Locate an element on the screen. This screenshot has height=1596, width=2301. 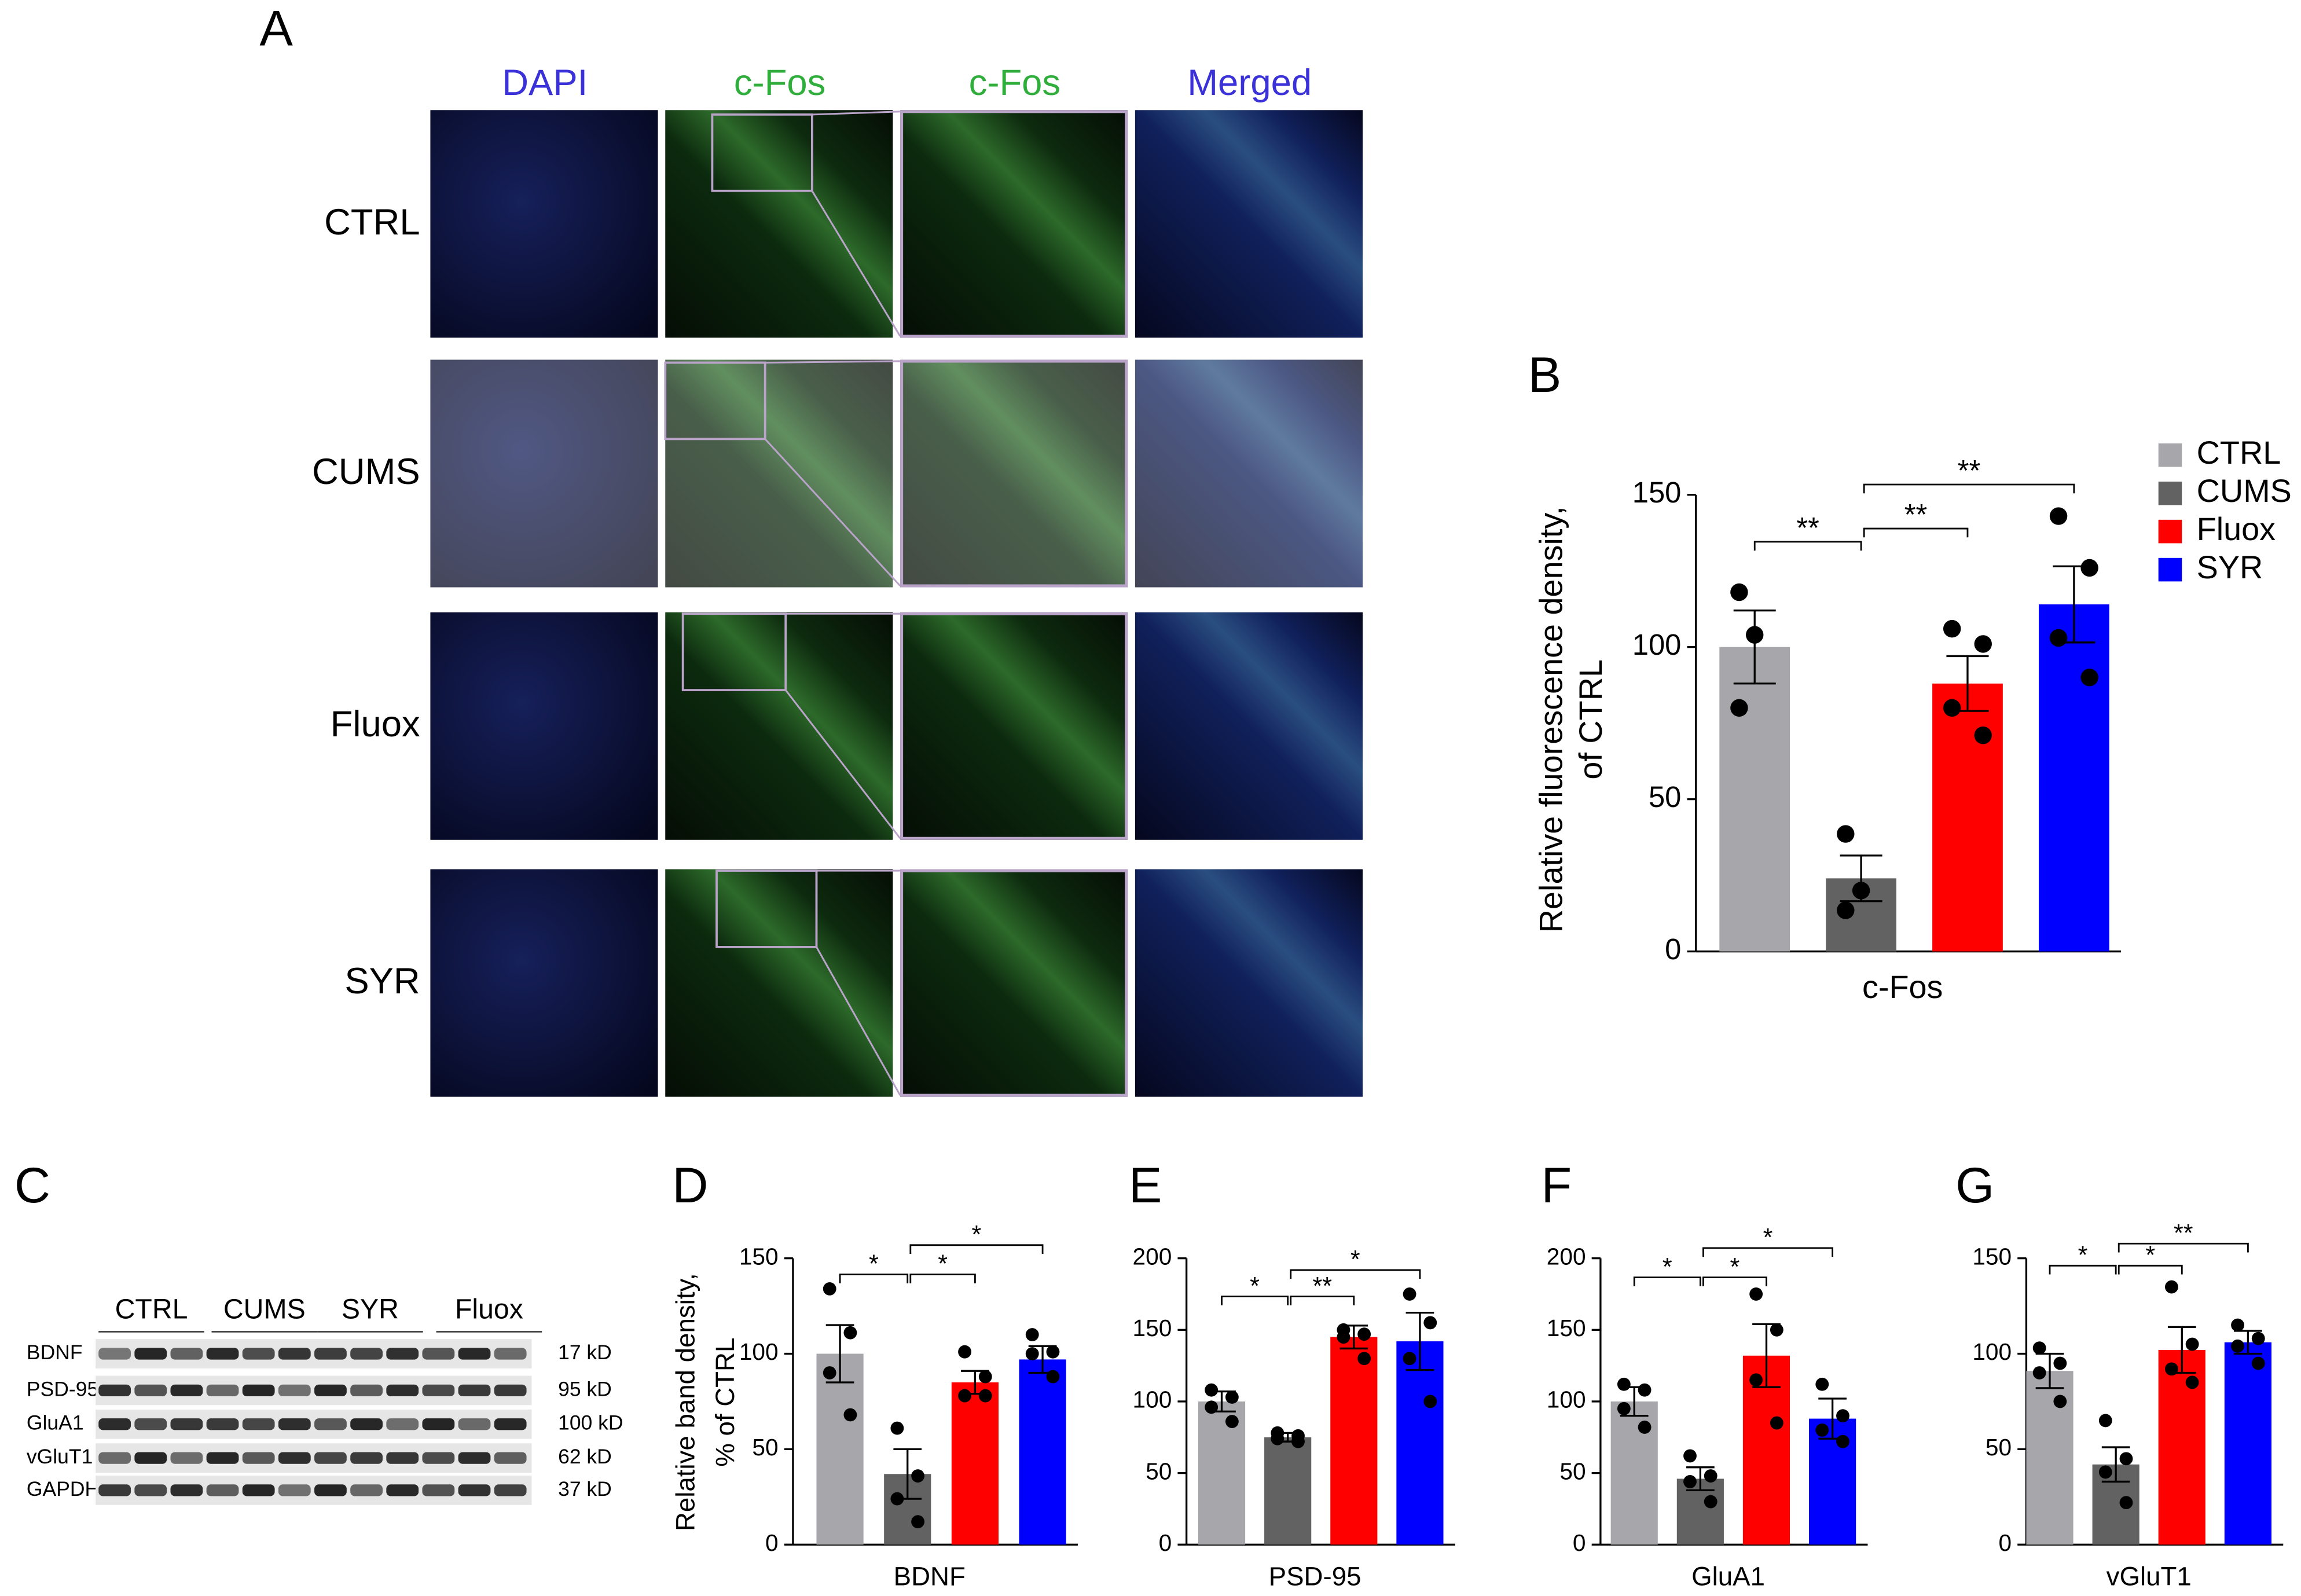
weight-label: 37 kD is located at coordinates (585, 1488).